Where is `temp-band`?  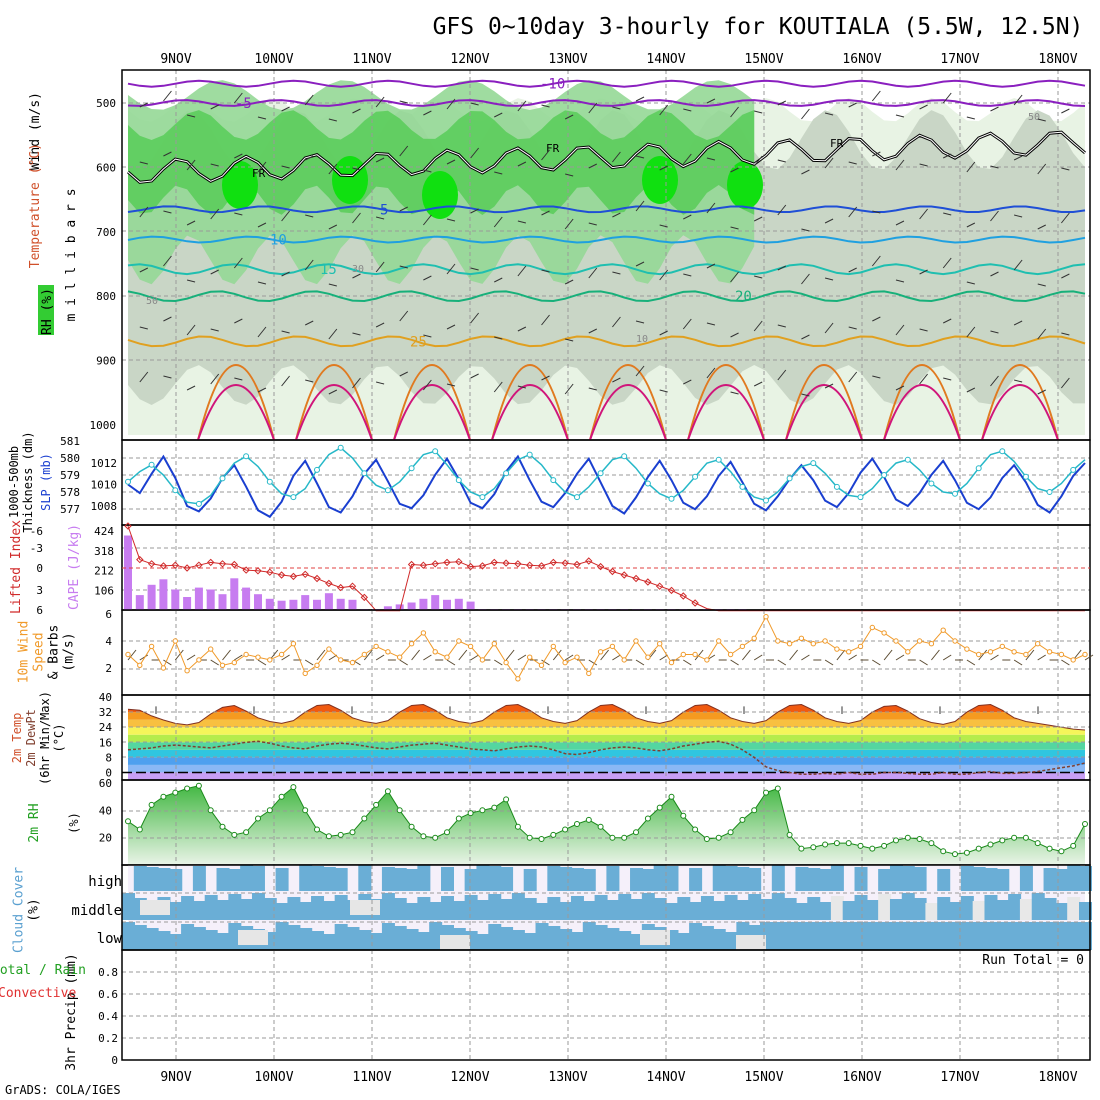 temp-band is located at coordinates (606, 761).